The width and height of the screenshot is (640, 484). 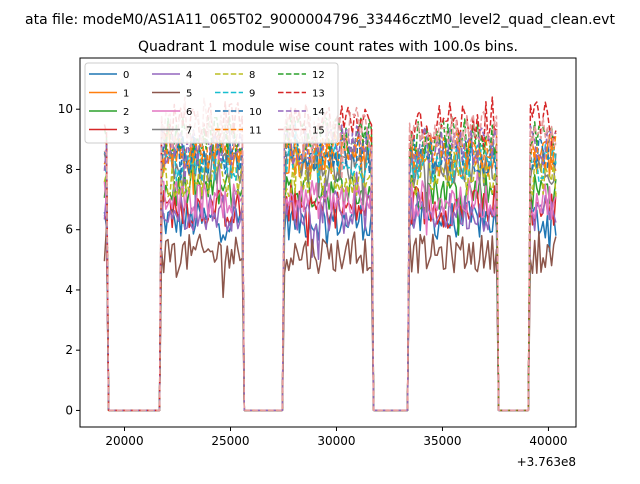 What do you see at coordinates (548, 441) in the screenshot?
I see `x-tick-label: 40000` at bounding box center [548, 441].